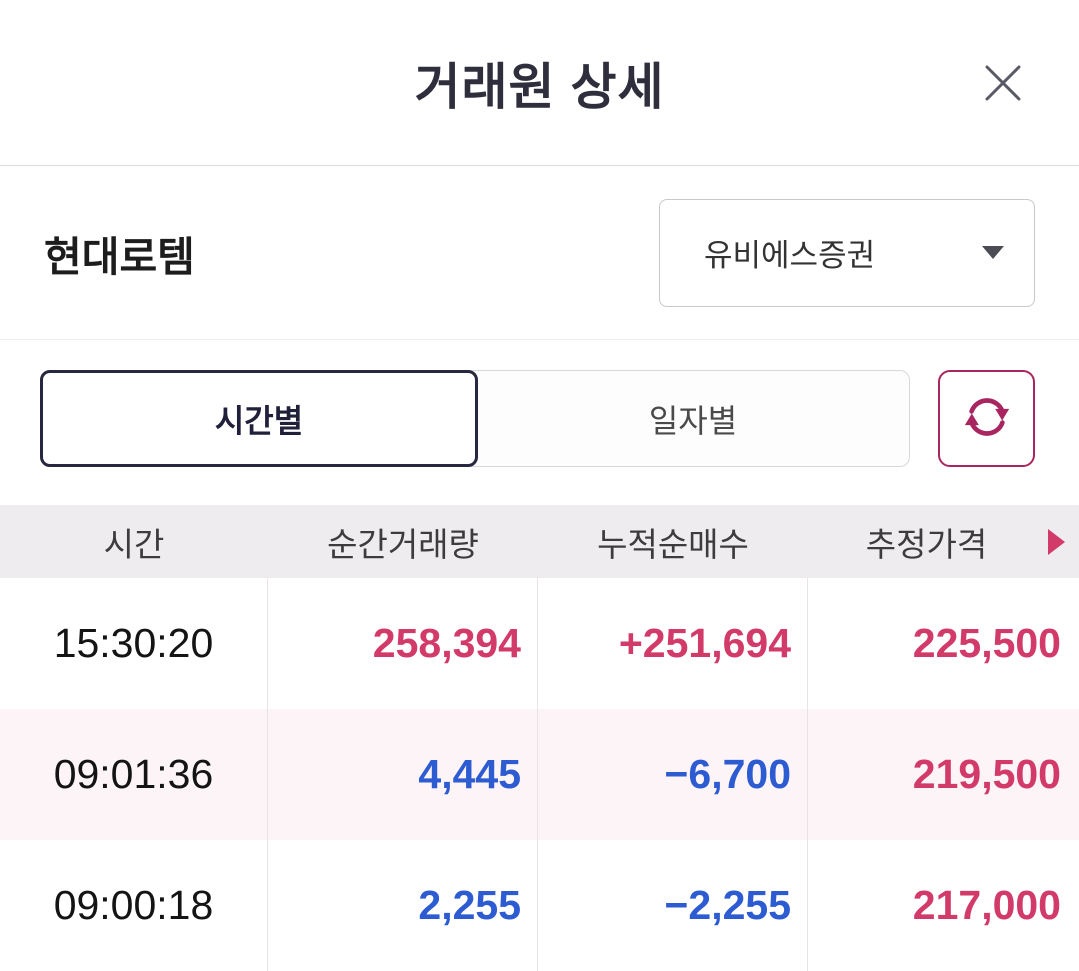 The width and height of the screenshot is (1079, 971). What do you see at coordinates (403, 905) in the screenshot?
I see `cell-volume: 2,255` at bounding box center [403, 905].